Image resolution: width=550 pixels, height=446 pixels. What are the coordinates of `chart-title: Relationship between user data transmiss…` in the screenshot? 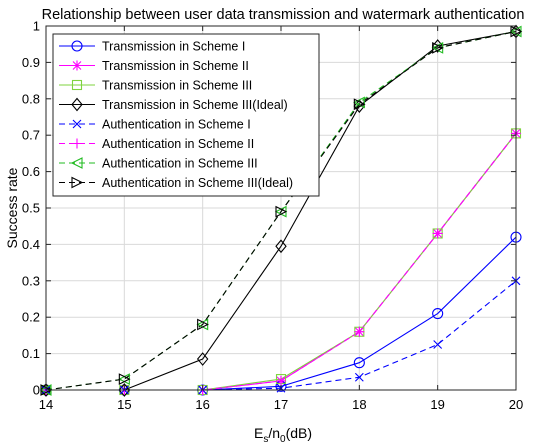 It's located at (283, 15).